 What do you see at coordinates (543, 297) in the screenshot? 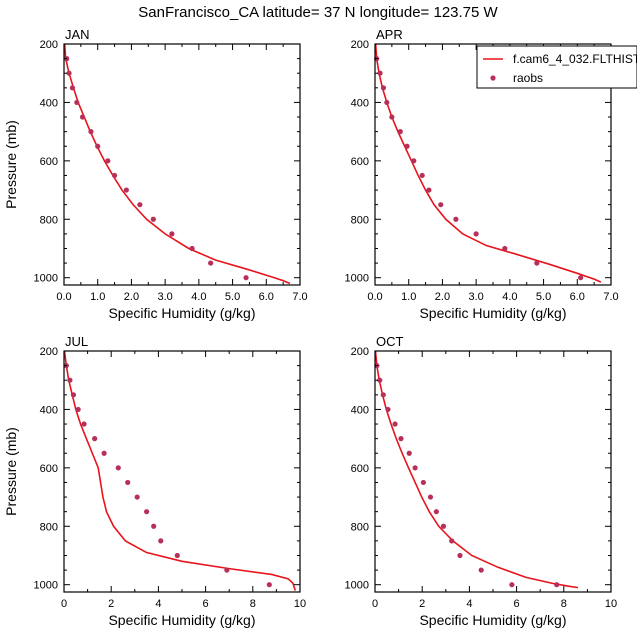
I see `x-tick-label: 5.0` at bounding box center [543, 297].